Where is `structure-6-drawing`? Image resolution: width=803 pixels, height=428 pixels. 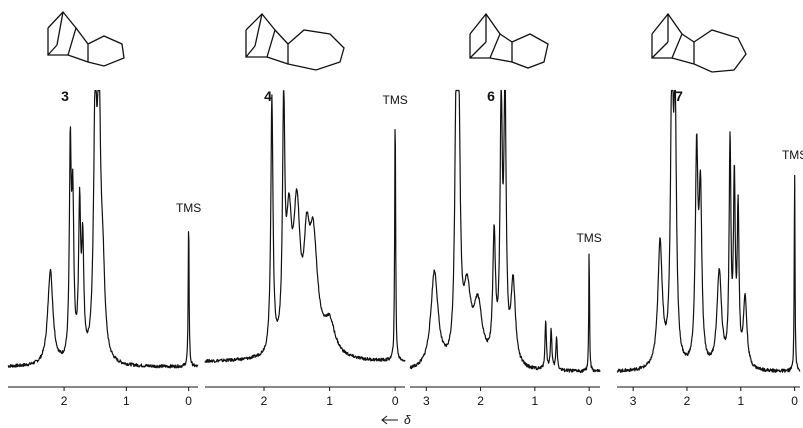
structure-6-drawing is located at coordinates (509, 40).